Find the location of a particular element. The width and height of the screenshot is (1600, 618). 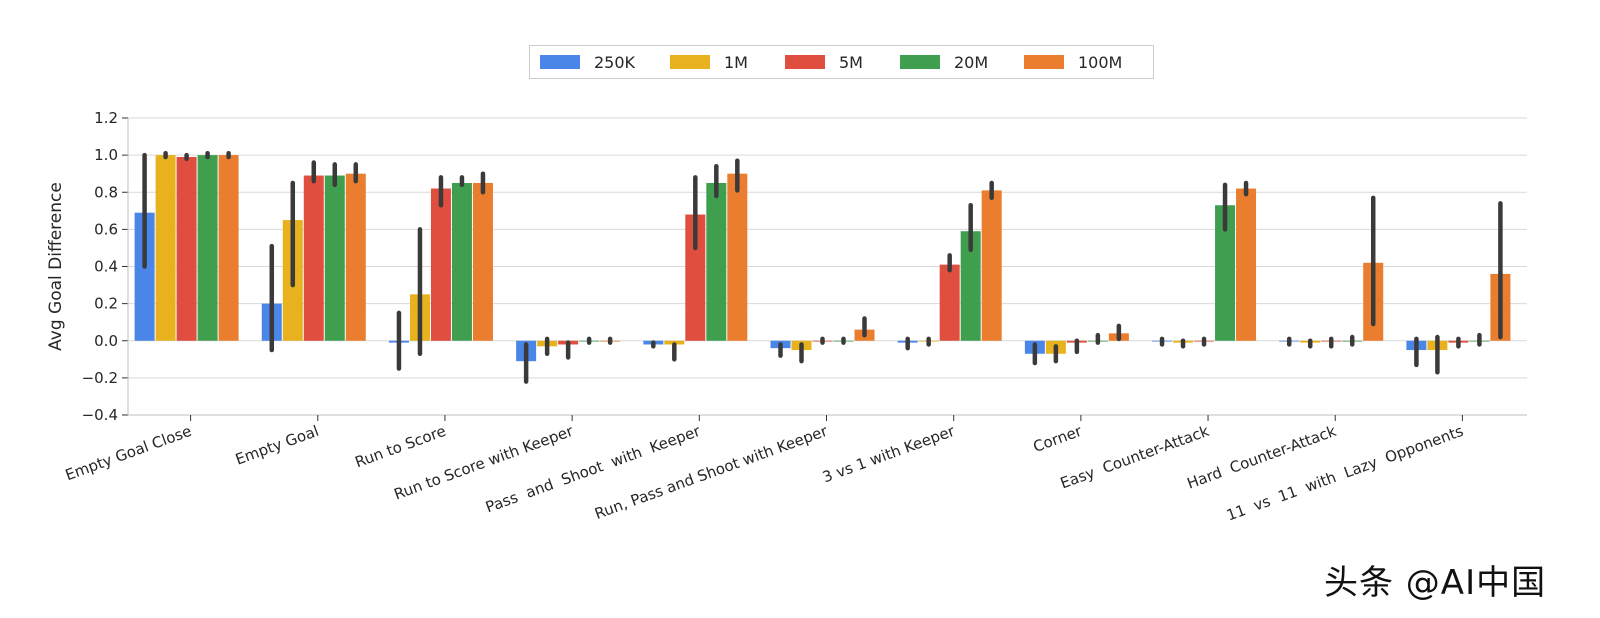

legend-label-20m: 20M is located at coordinates (971, 62).